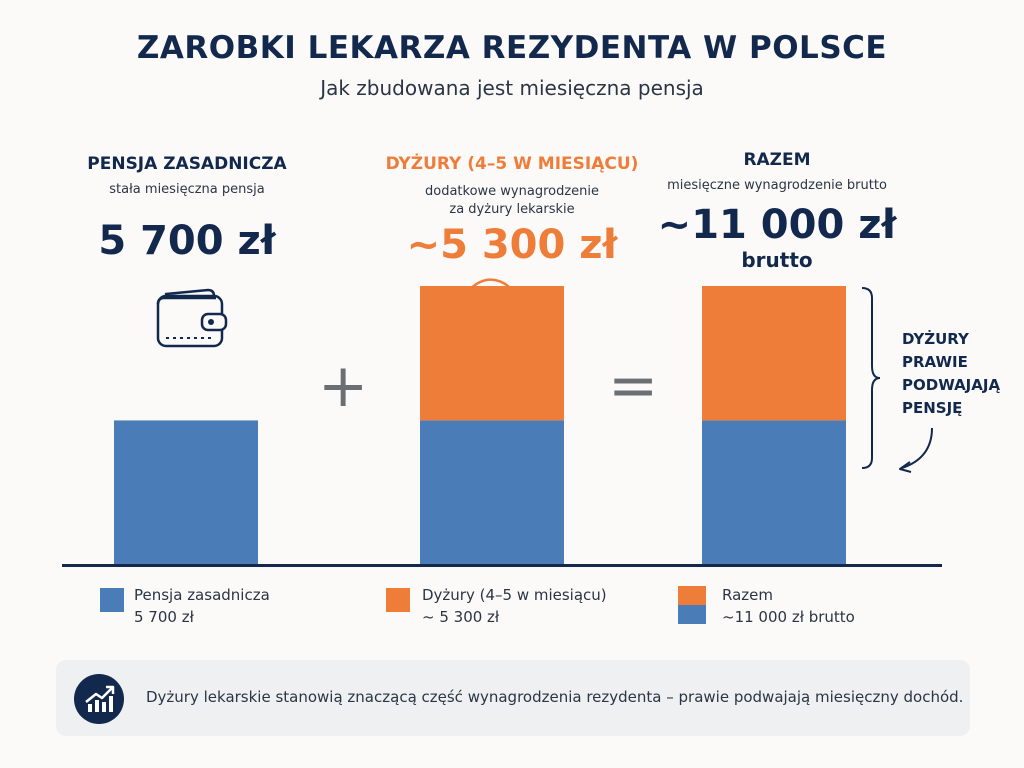  What do you see at coordinates (343, 386) in the screenshot?
I see `plus-operator: +` at bounding box center [343, 386].